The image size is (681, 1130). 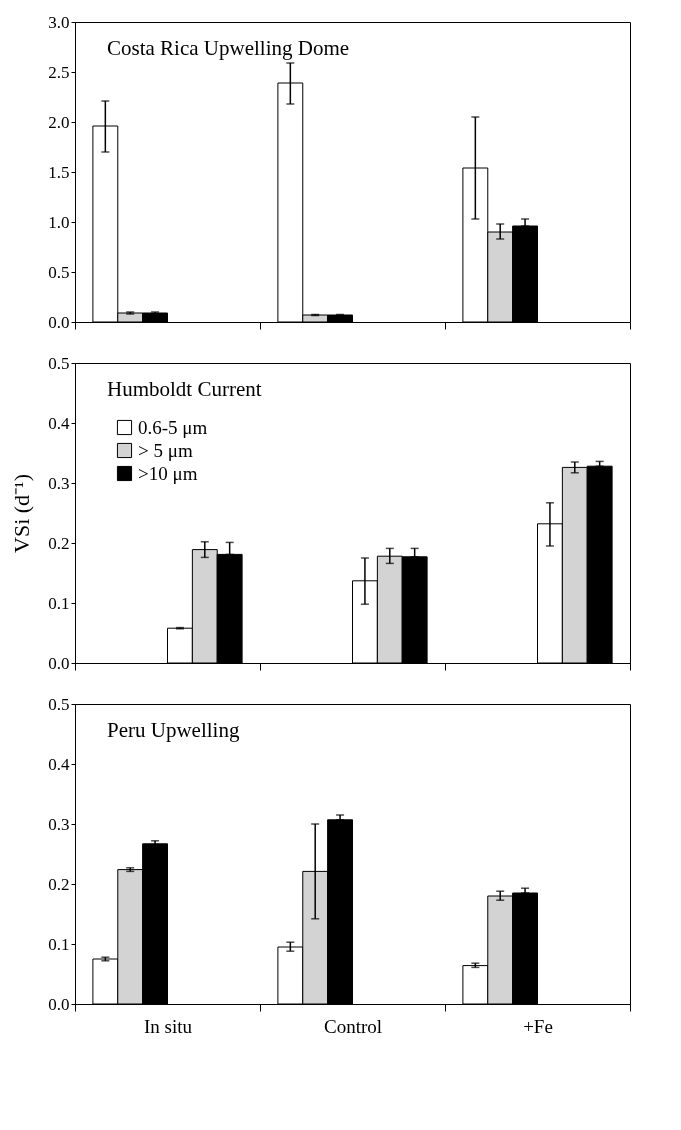 What do you see at coordinates (59, 72) in the screenshot?
I see `y-tick-label: 2.5` at bounding box center [59, 72].